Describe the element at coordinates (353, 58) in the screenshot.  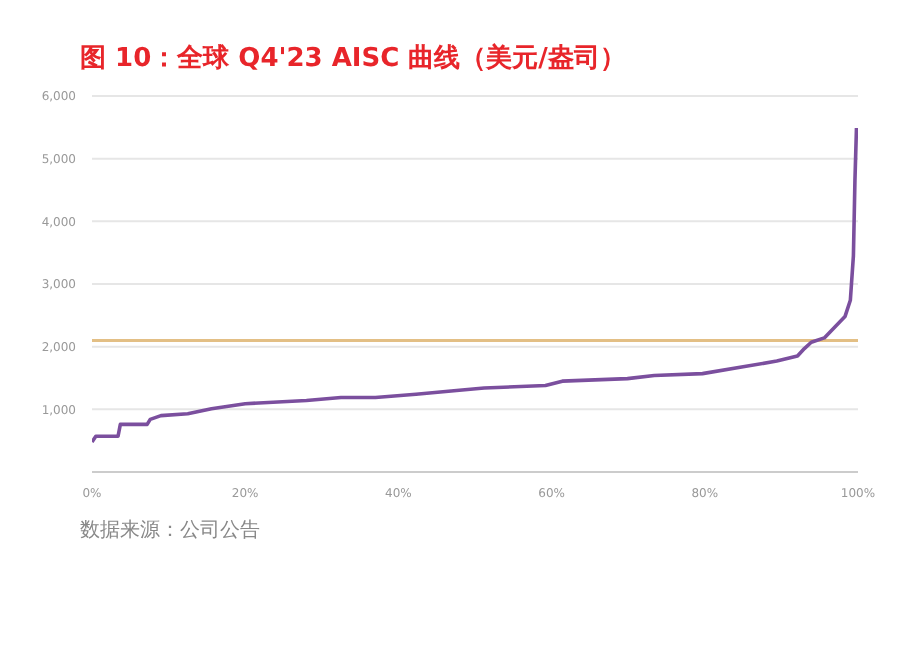
I see `chart-title: 图 10：全球 Q4'23 AISC 曲线（美元/盎司）` at that location.